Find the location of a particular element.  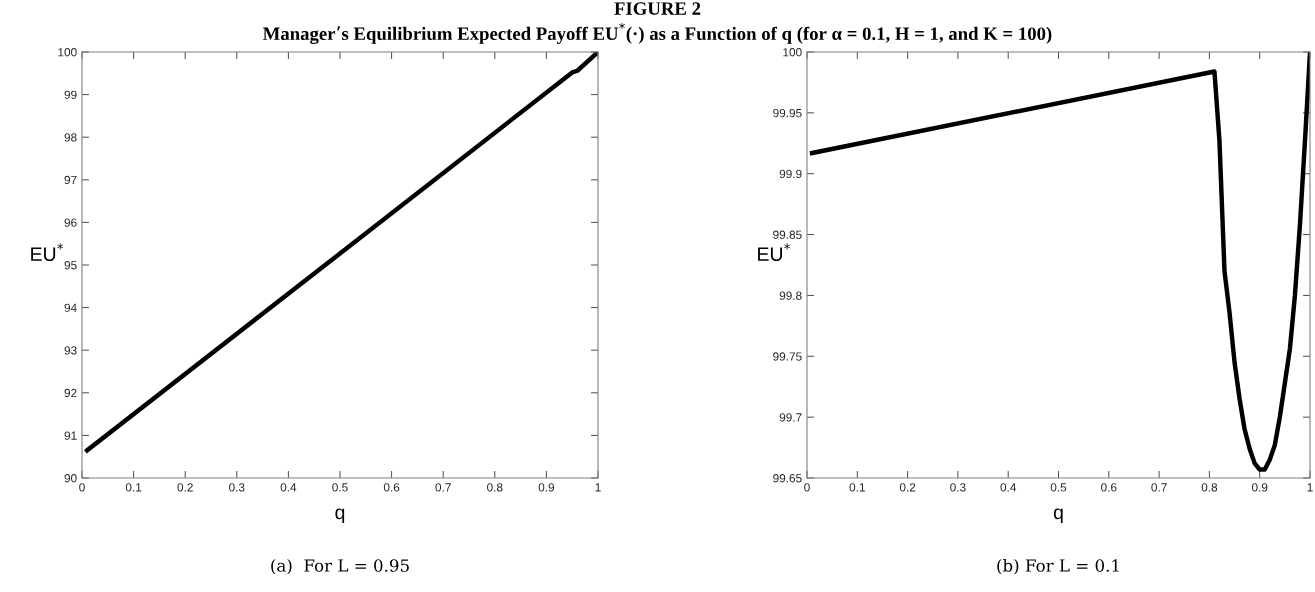

y-tick-label: 99.85 is located at coordinates (787, 234).